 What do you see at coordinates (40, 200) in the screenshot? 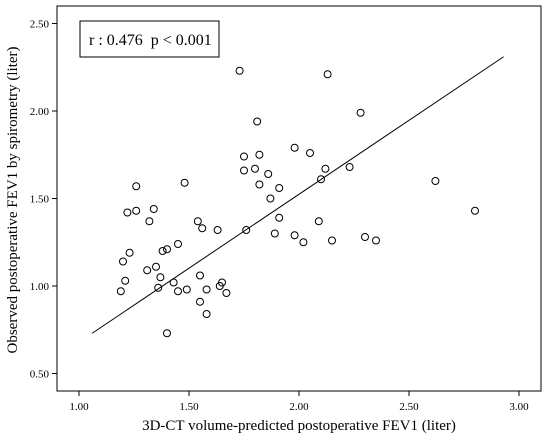
I see `y-tick-label: 1.50` at bounding box center [40, 200].